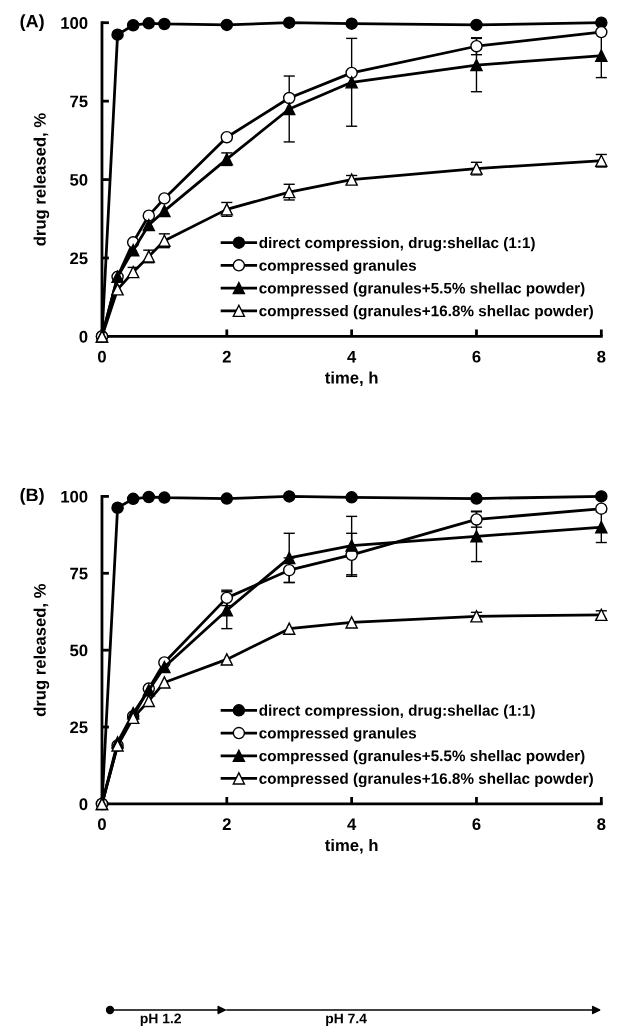  Describe the element at coordinates (32, 496) in the screenshot. I see `text: (B)` at that location.